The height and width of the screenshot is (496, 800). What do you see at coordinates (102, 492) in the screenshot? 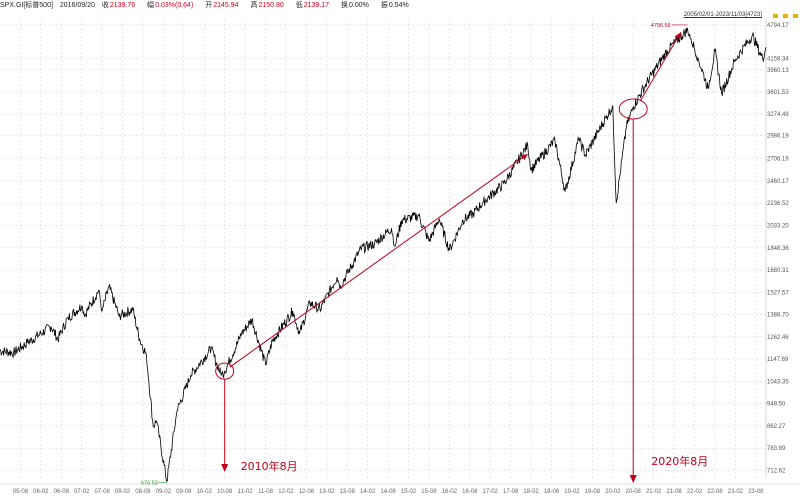
I see `x-tick-label: 07-08` at bounding box center [102, 492].